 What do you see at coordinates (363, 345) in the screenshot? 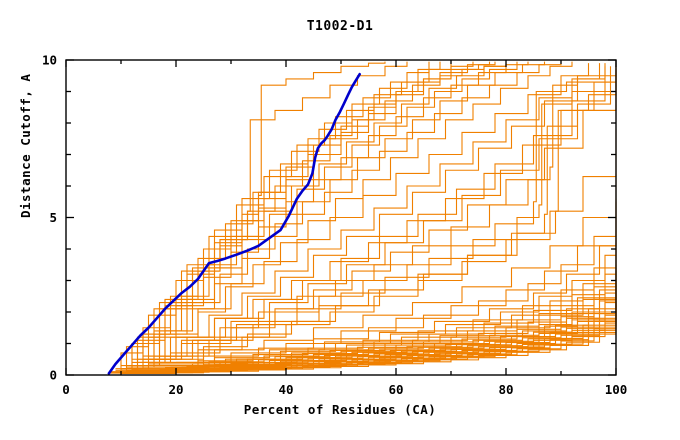
I see `ensemble-curve` at bounding box center [363, 345].